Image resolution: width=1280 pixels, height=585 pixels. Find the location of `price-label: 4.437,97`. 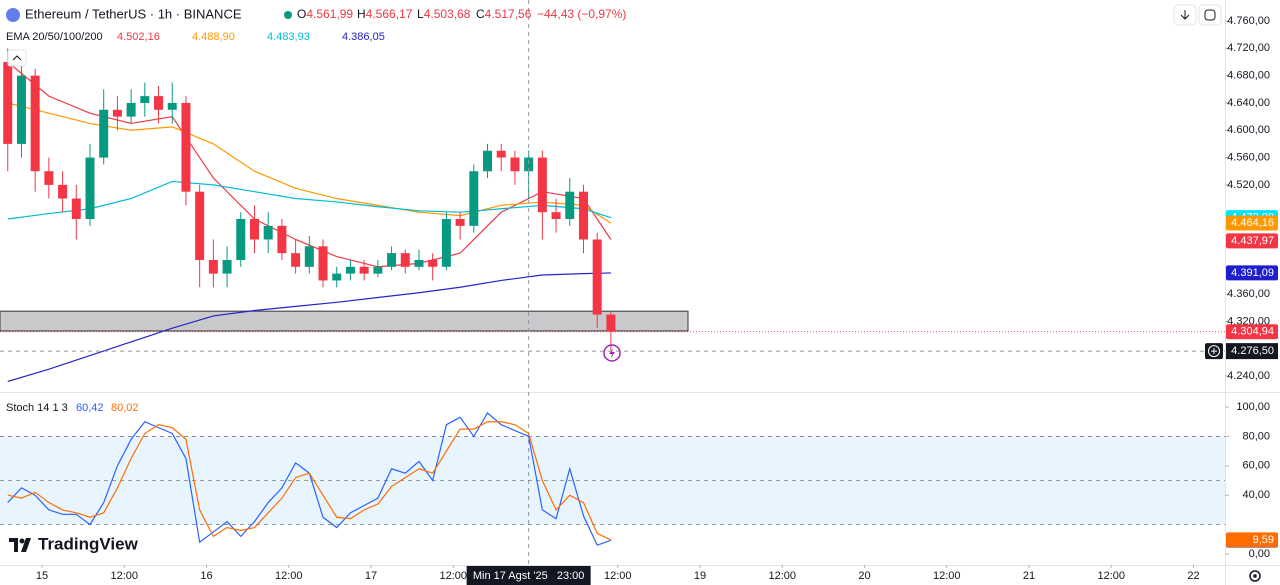

price-label: 4.437,97 is located at coordinates (1252, 241).